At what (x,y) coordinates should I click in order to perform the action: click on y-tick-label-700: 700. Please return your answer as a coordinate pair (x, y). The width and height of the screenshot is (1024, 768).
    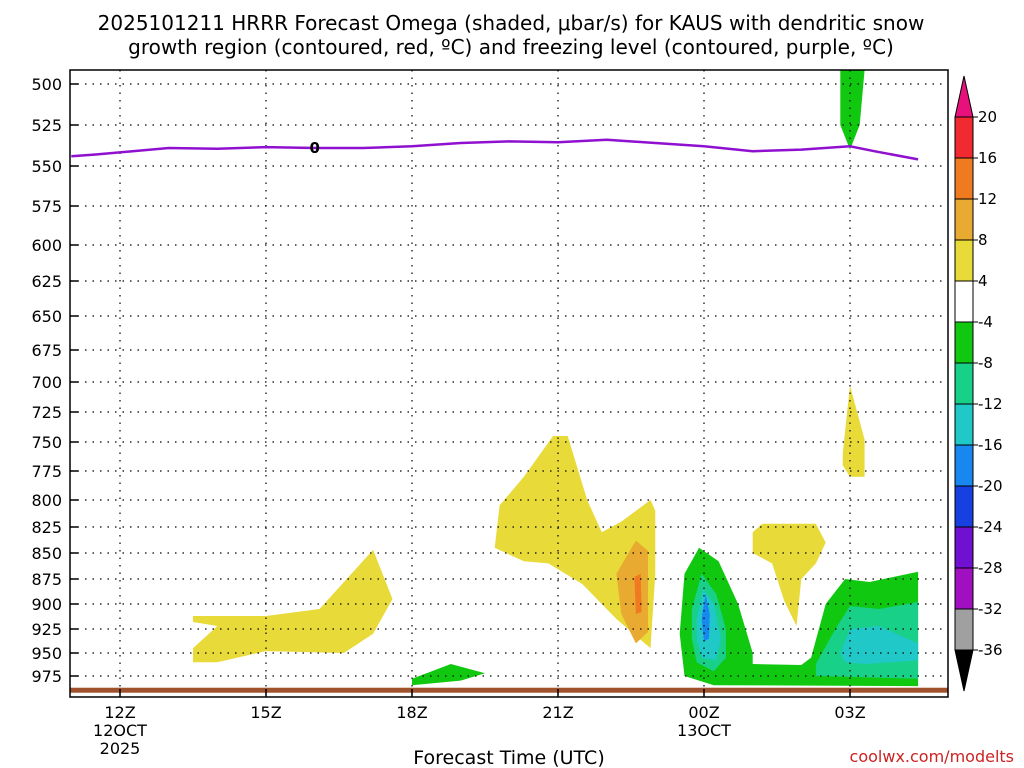
    Looking at the image, I should click on (46, 382).